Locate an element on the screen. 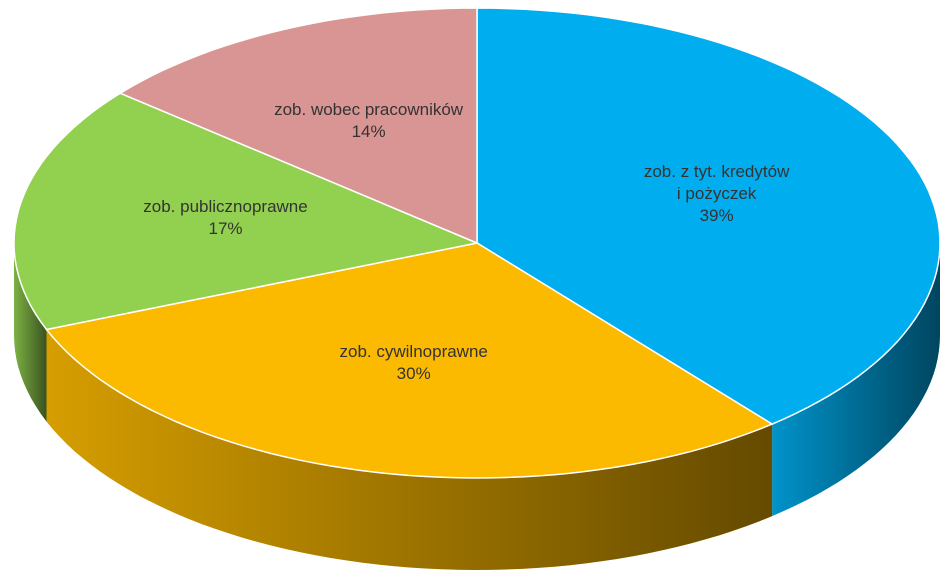 The height and width of the screenshot is (574, 941). slice-value-label: 17% is located at coordinates (225, 228).